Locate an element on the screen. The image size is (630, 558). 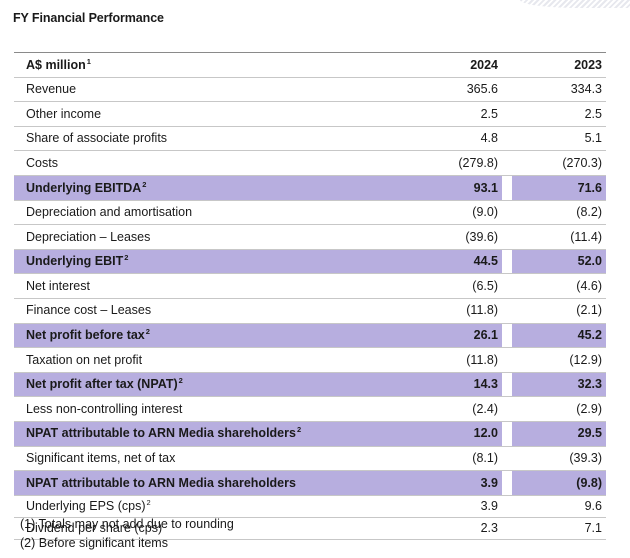
table-row: Significant items, net of tax (8.1) (39.3) is located at coordinates (310, 458).